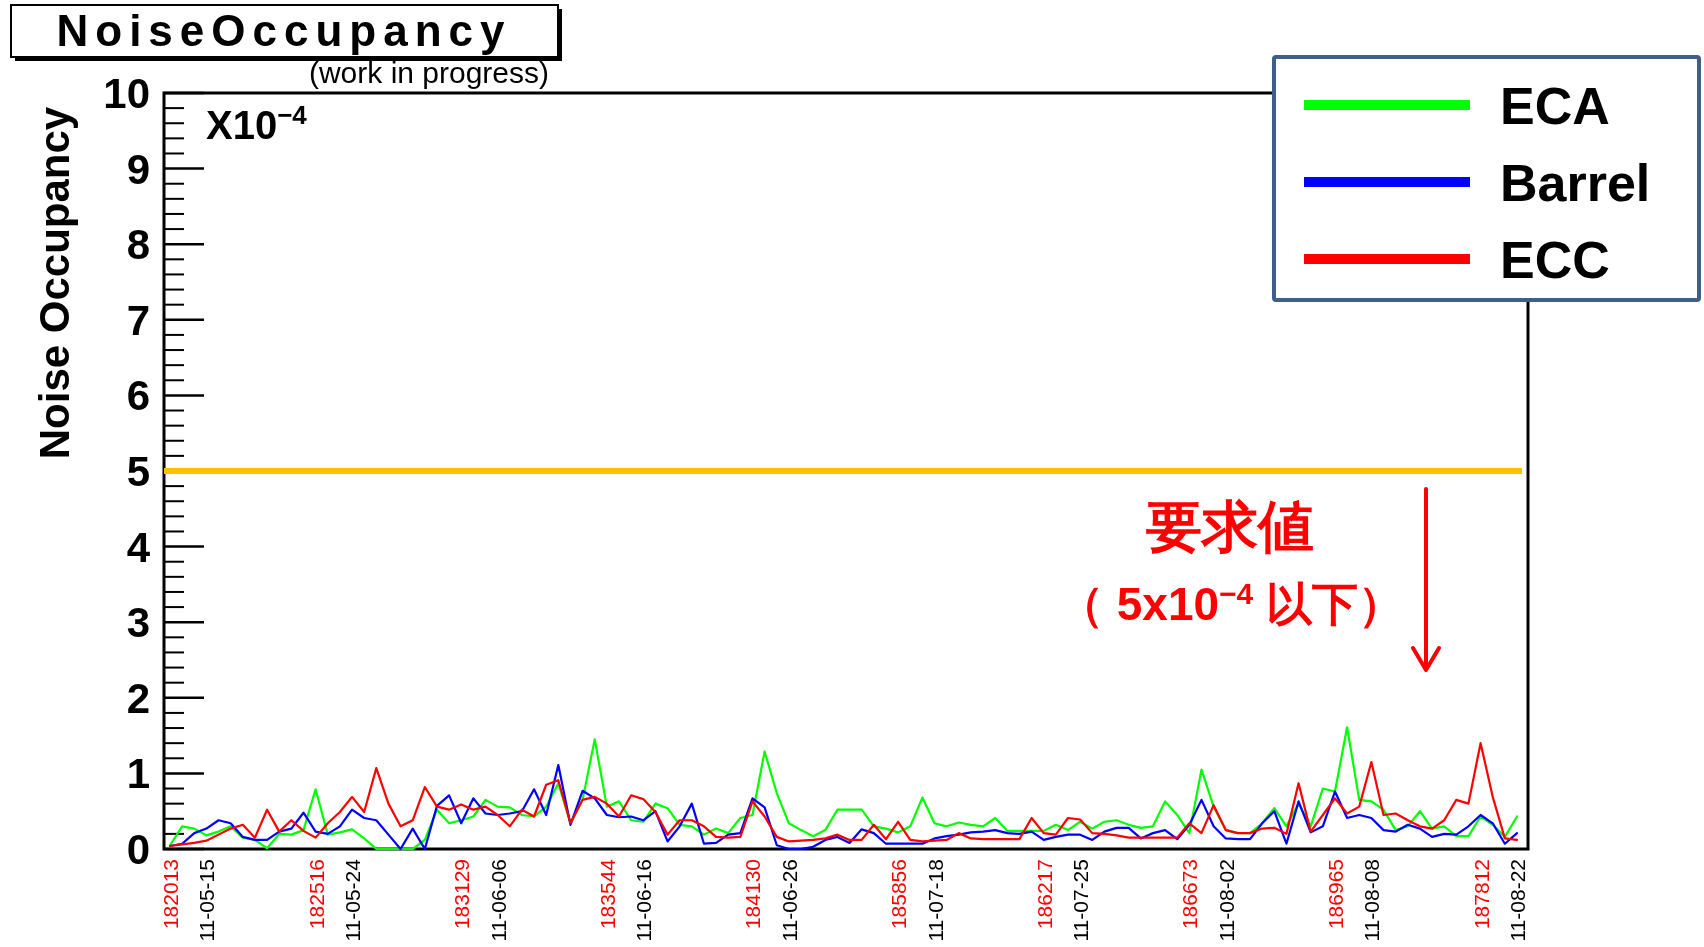 The width and height of the screenshot is (1704, 947). What do you see at coordinates (1371, 900) in the screenshot?
I see `x-tick-label: 11-08-08` at bounding box center [1371, 900].